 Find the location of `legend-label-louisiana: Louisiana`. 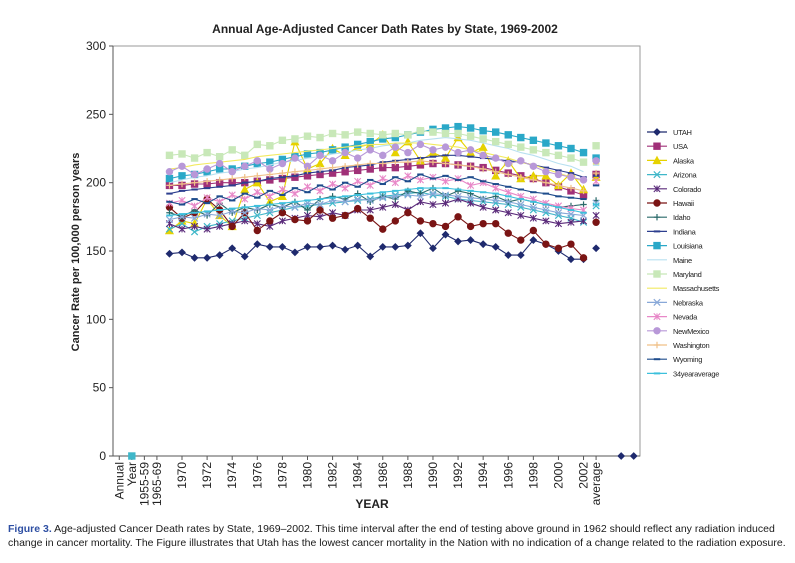

legend-label-louisiana: Louisiana is located at coordinates (688, 246).